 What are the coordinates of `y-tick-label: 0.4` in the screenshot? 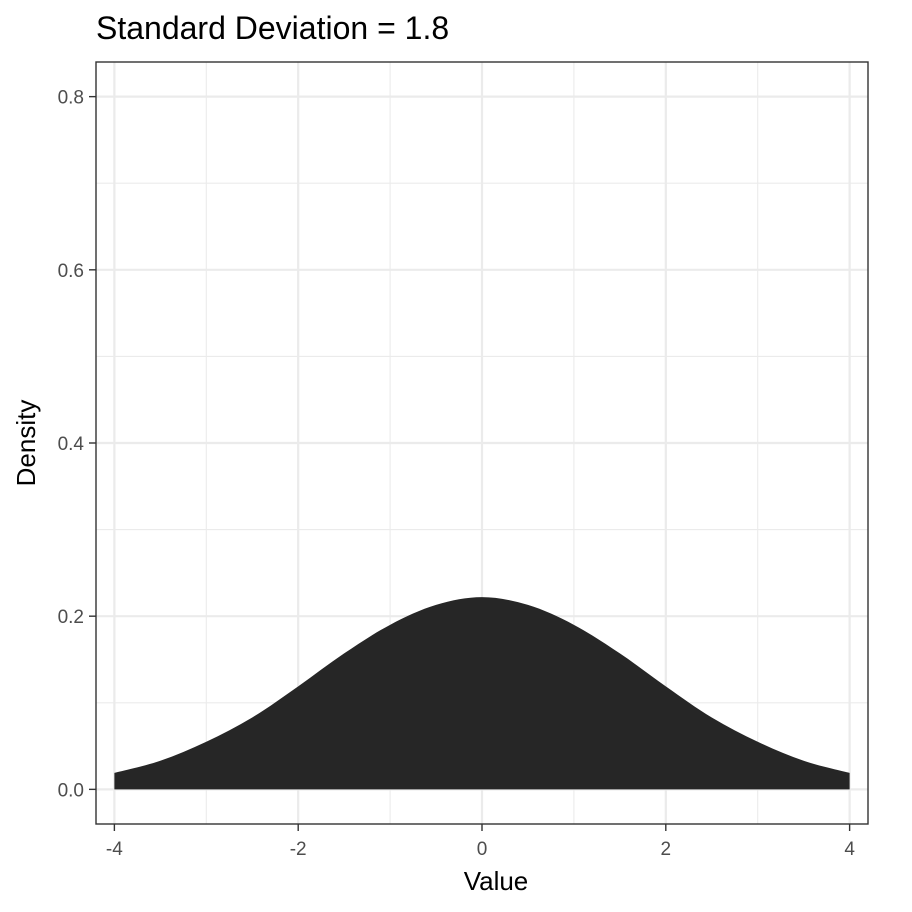 It's located at (71, 444).